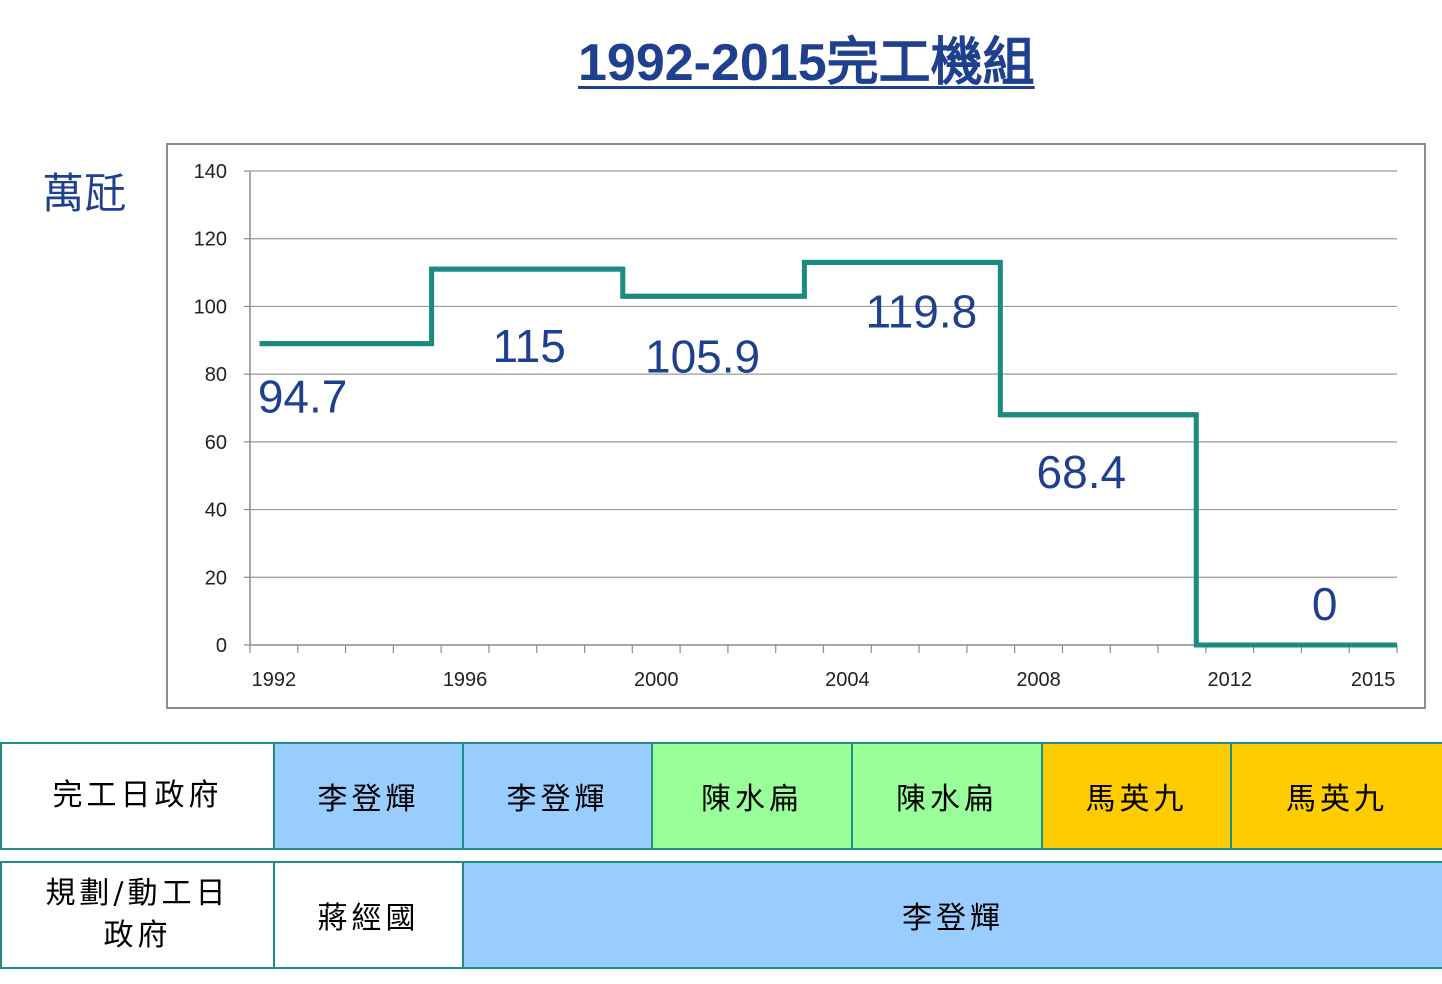 The image size is (1442, 984). Describe the element at coordinates (274, 680) in the screenshot. I see `x-tick-label: 1992` at that location.